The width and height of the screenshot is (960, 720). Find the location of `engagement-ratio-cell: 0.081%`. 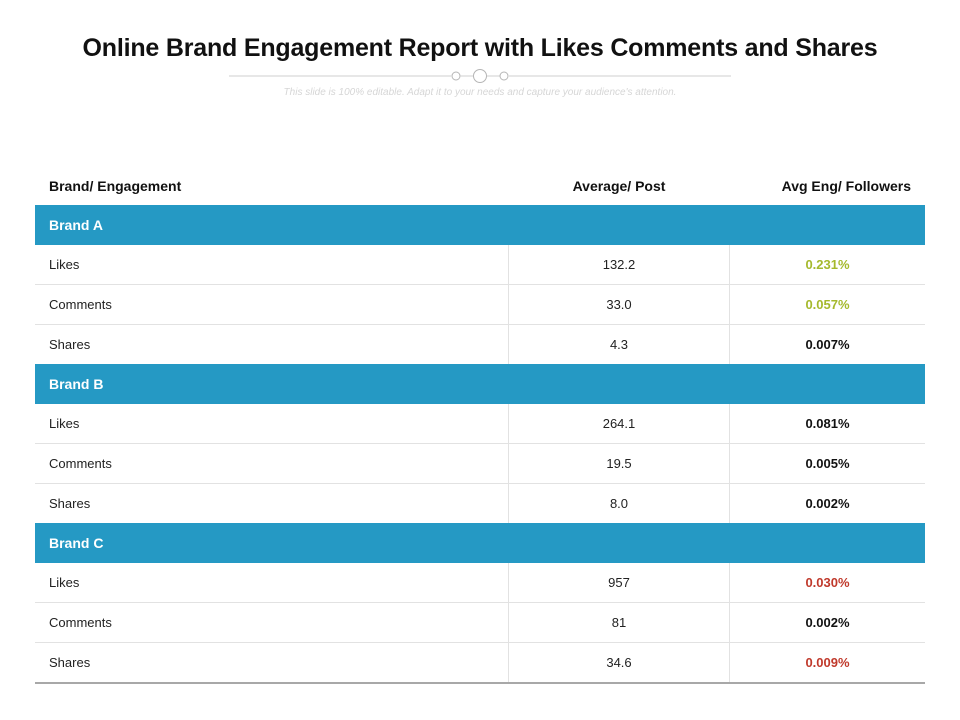

engagement-ratio-cell: 0.081% is located at coordinates (827, 423).